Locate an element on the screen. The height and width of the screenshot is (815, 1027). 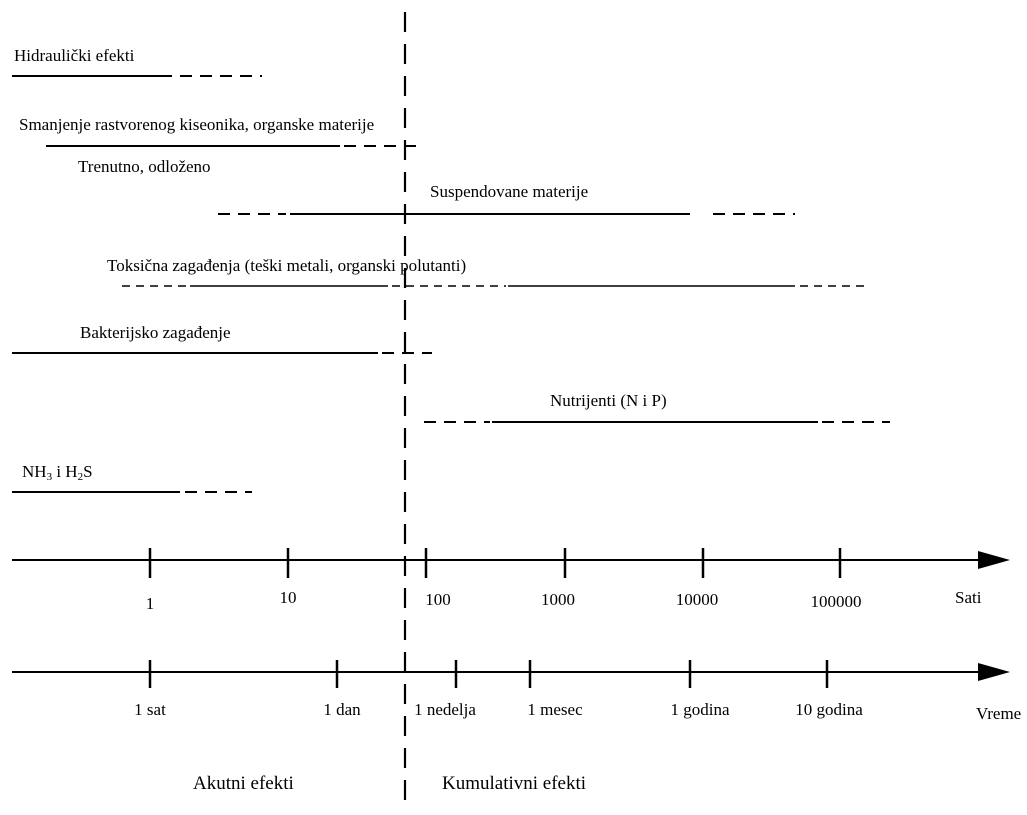
time-tick-label: 1 sat is located at coordinates (150, 709).